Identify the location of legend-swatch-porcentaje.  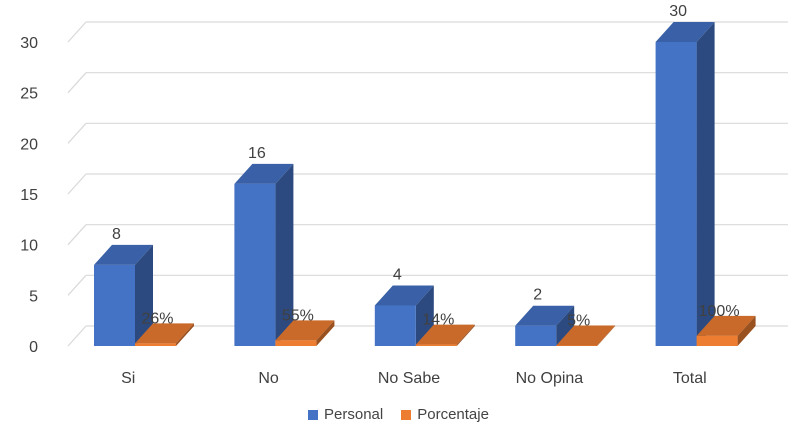
(406, 414).